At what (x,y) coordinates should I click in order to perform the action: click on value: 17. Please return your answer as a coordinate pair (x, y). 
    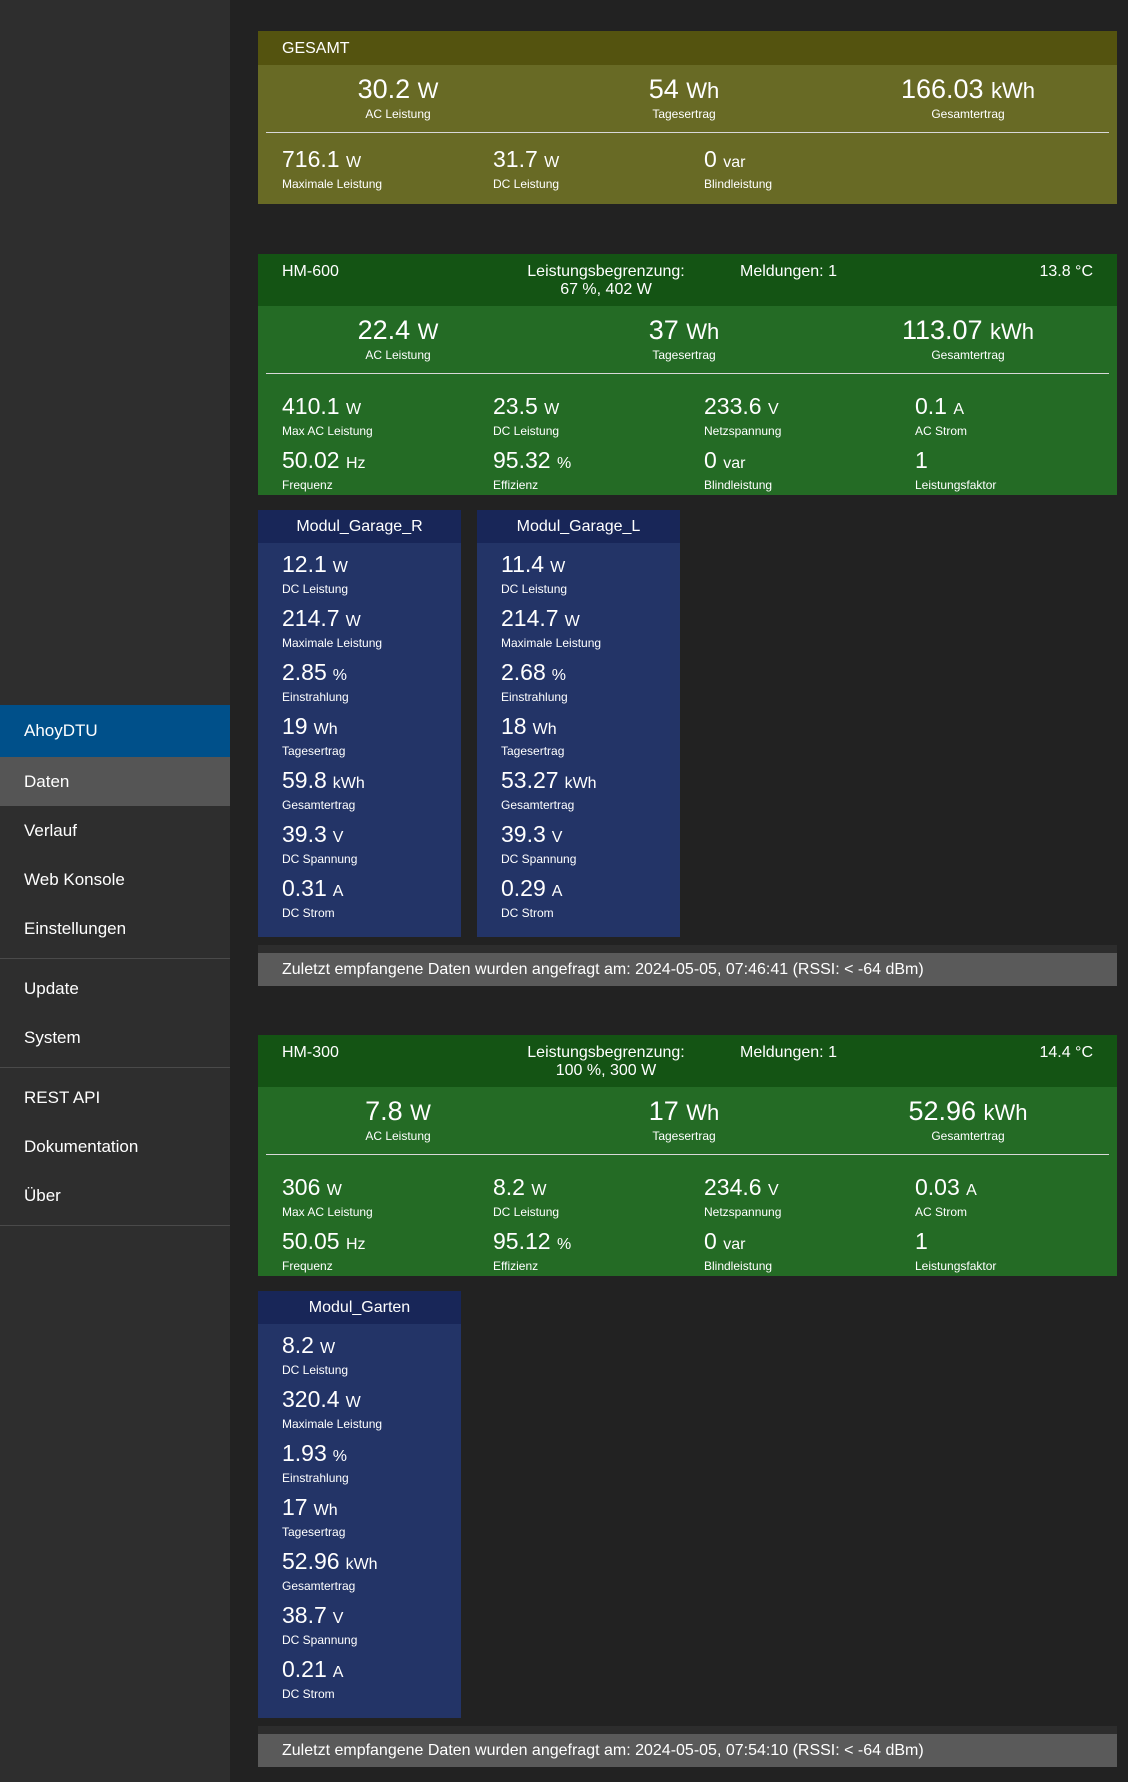
    Looking at the image, I should click on (295, 1507).